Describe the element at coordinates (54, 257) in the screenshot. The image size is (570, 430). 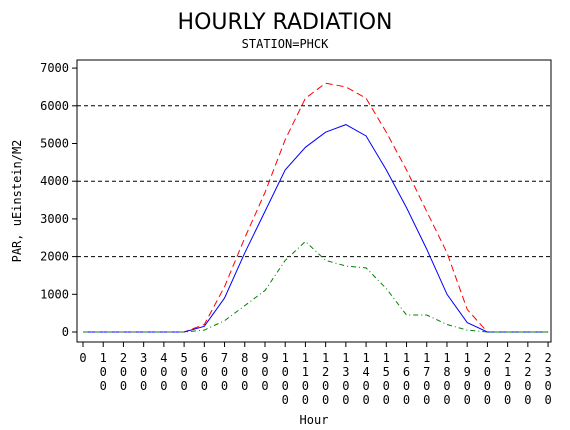
I see `y-tick-label: 2000` at that location.